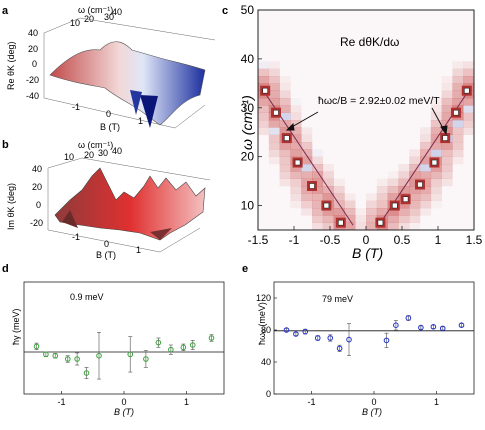  What do you see at coordinates (129, 205) in the screenshot?
I see `panel-b-box` at bounding box center [129, 205].